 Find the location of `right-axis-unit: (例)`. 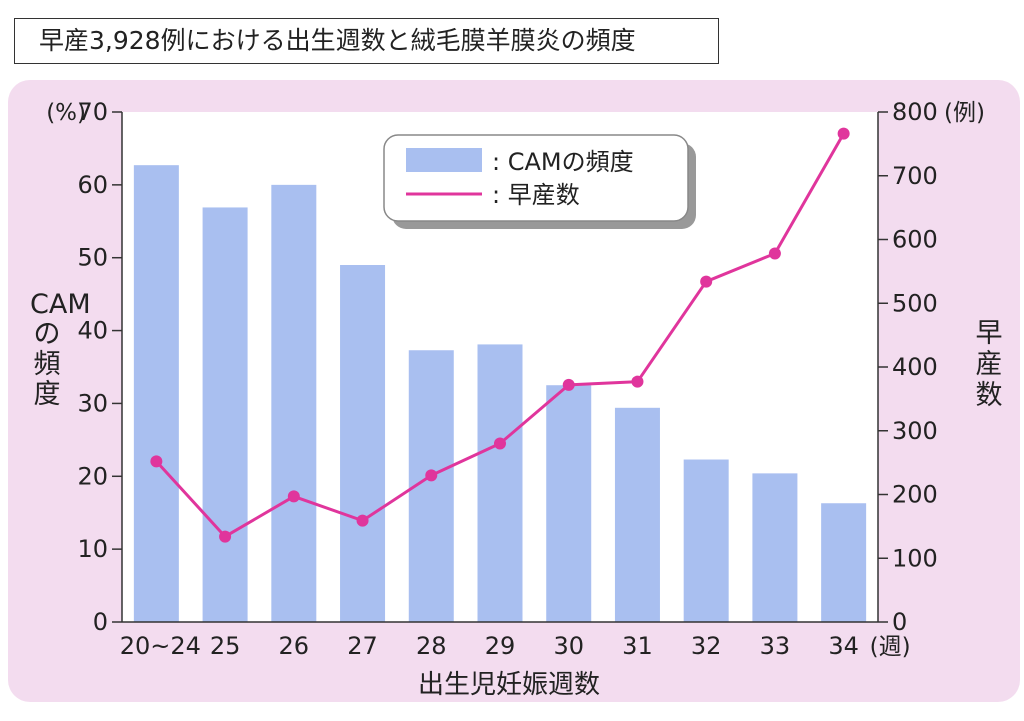

right-axis-unit: (例) is located at coordinates (964, 113).